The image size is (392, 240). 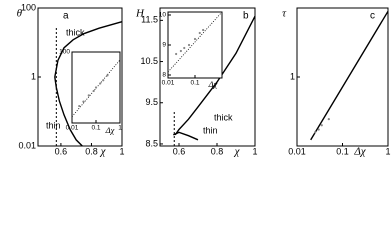 I want to click on panel-label: b, so click(x=246, y=16).